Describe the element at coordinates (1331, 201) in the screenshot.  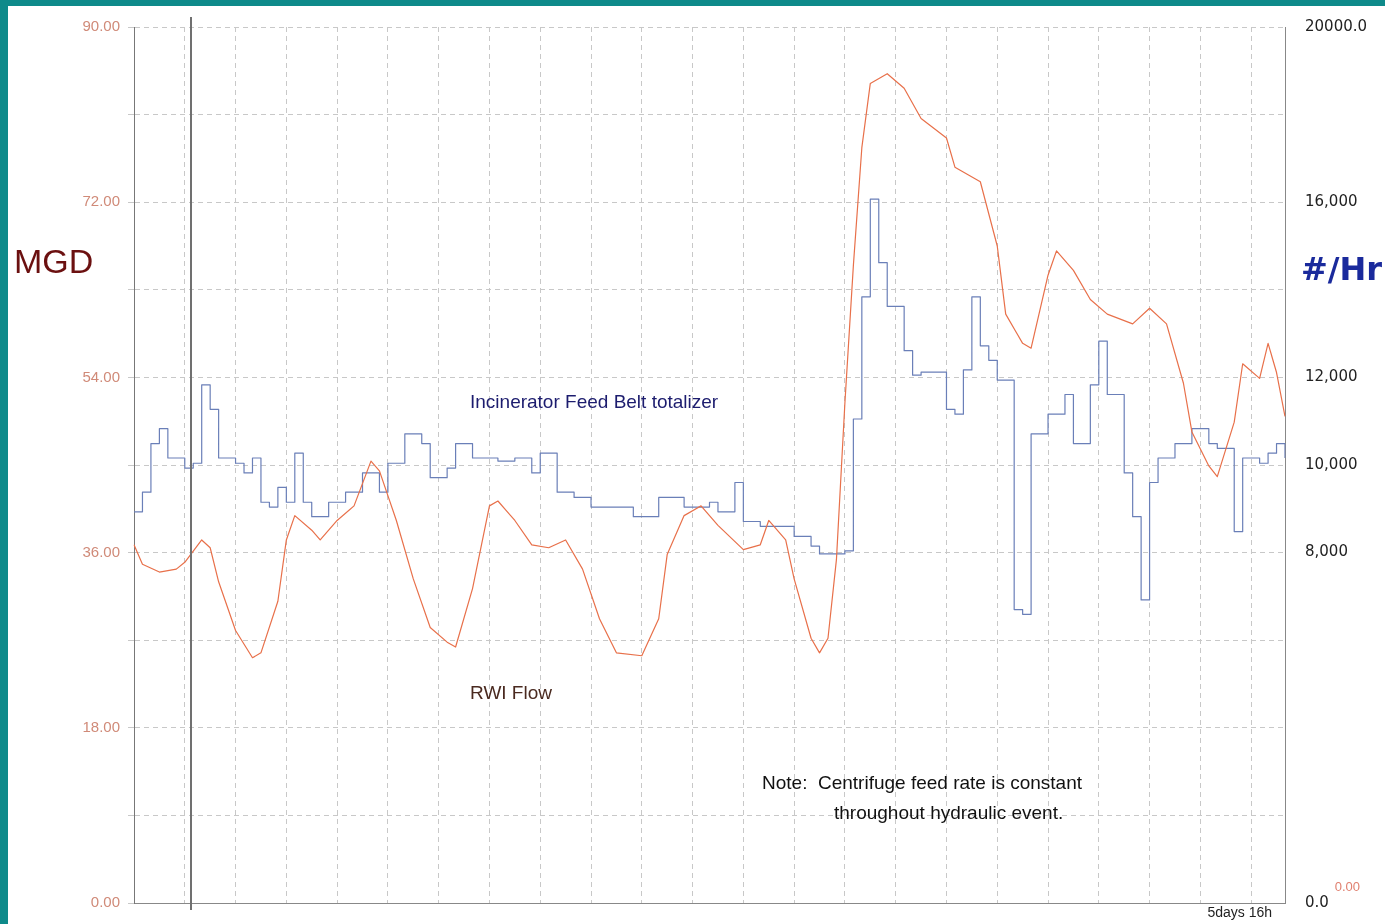
I see `y2-tick-label: 16,000` at that location.